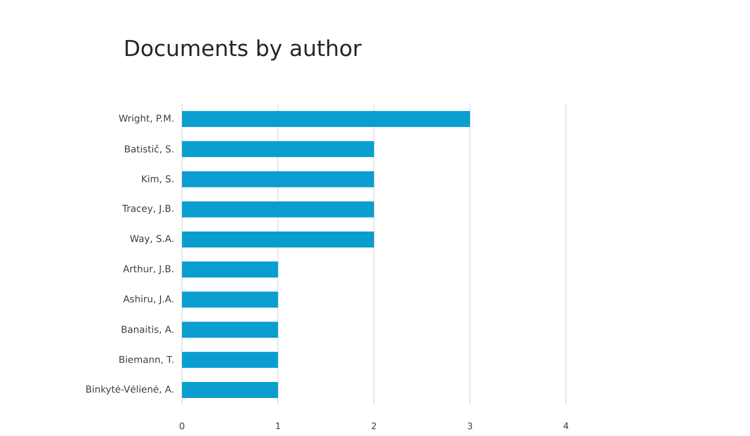 The height and width of the screenshot is (436, 750). Describe the element at coordinates (244, 50) in the screenshot. I see `chart-title: Documents by author` at that location.